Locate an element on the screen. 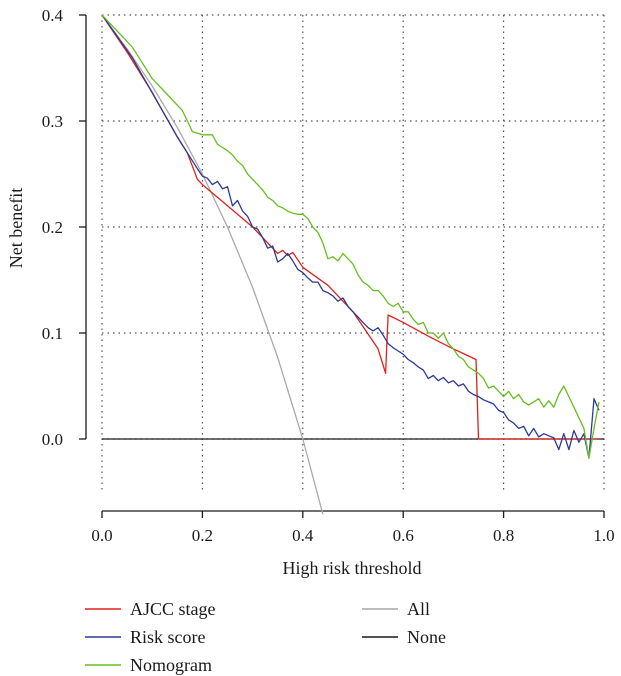 This screenshot has height=676, width=621. legend-label-none: None is located at coordinates (426, 637).